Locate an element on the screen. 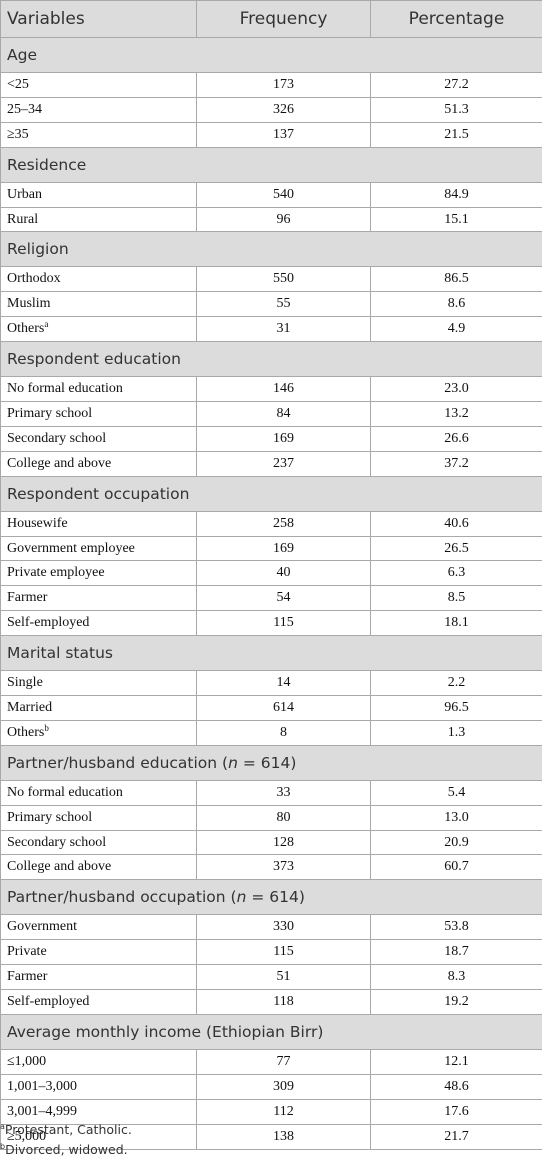 The width and height of the screenshot is (542, 1165). section-header-row: Average monthly income (Ethiopian Birr) is located at coordinates (271, 1031).